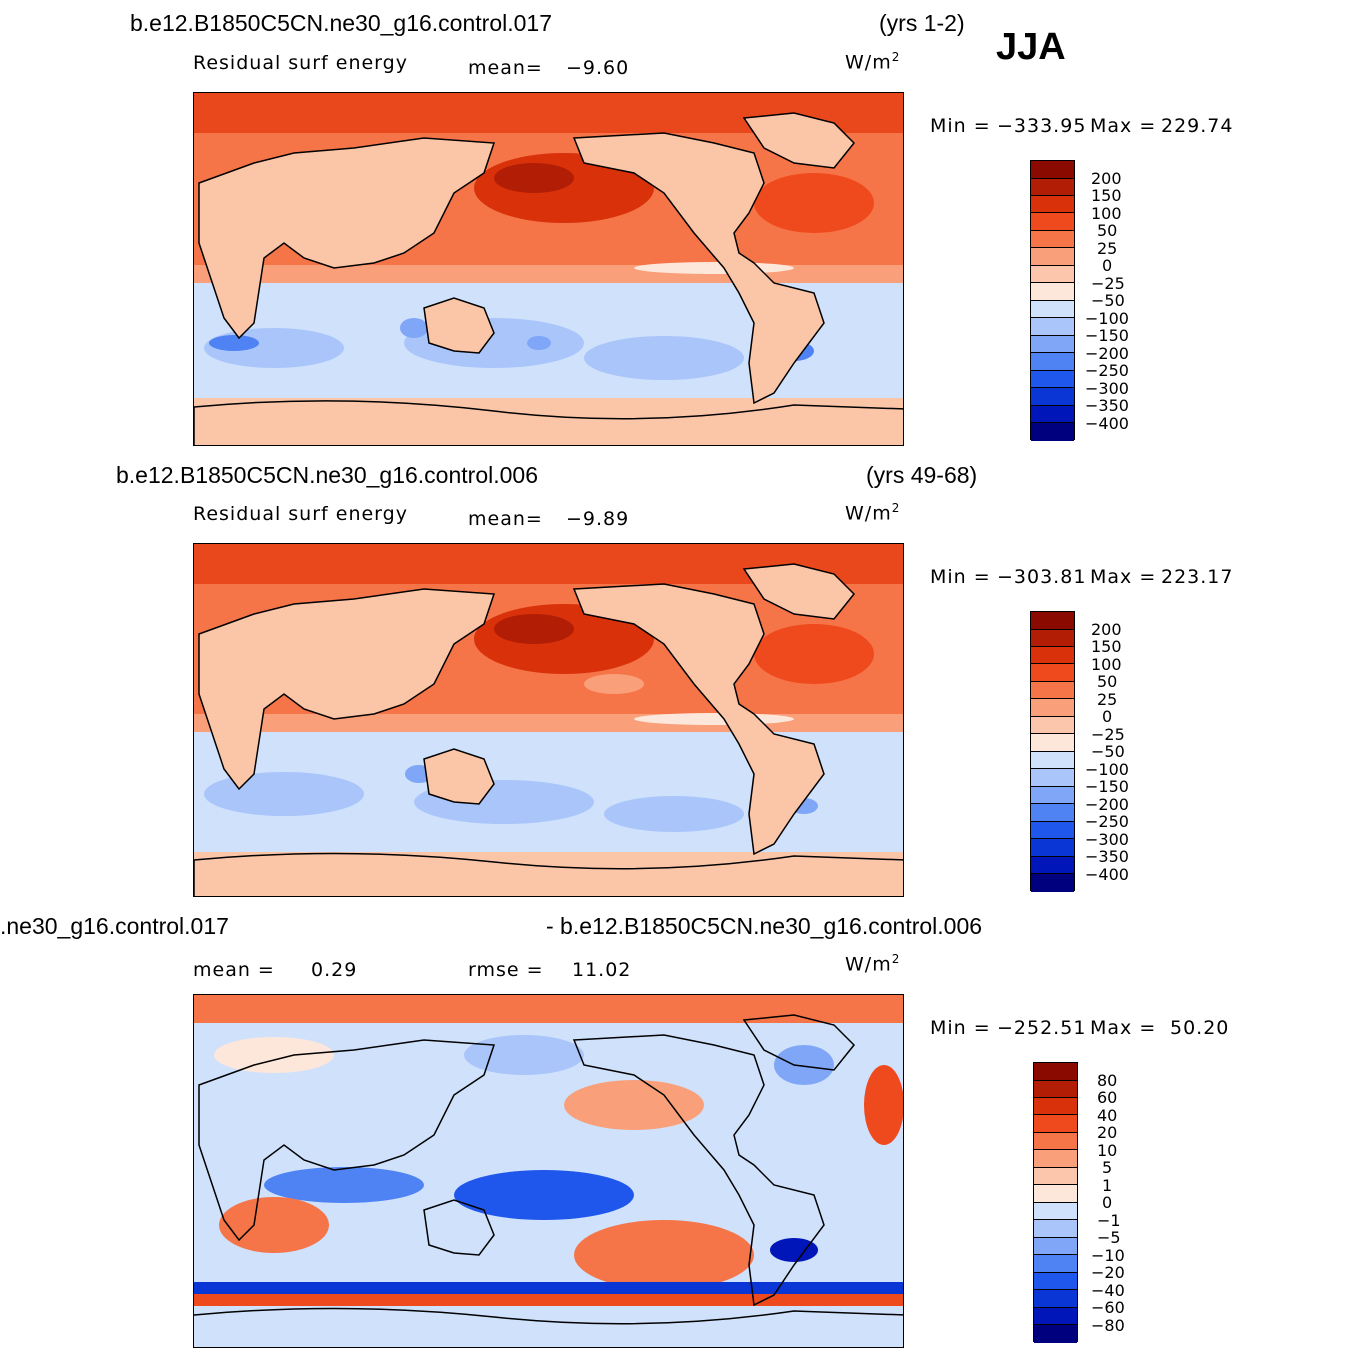 The width and height of the screenshot is (1364, 1363). I want to click on panel2-level-label: 100, so click(1106, 664).